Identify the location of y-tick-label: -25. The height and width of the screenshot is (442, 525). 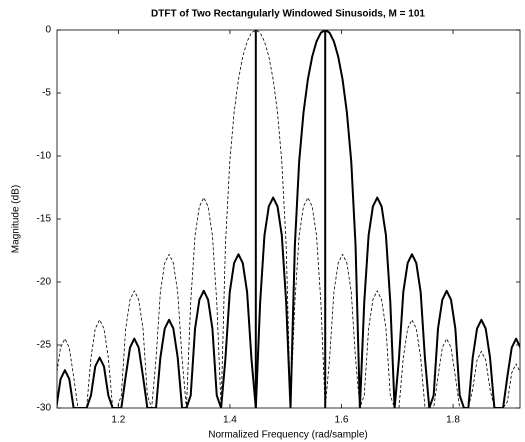
(44, 345).